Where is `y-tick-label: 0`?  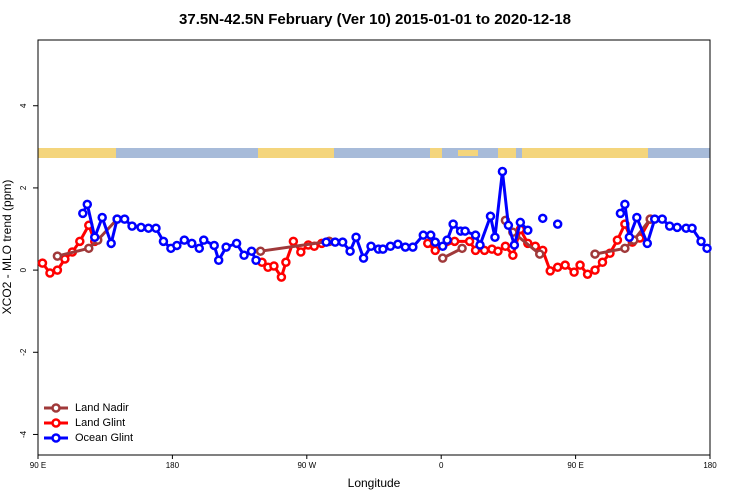 y-tick-label: 0 is located at coordinates (23, 269).